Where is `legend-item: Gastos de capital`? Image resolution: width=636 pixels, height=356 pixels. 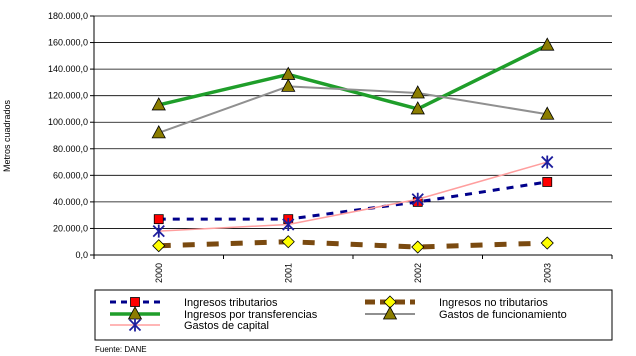 legend-item: Gastos de capital is located at coordinates (189, 325).